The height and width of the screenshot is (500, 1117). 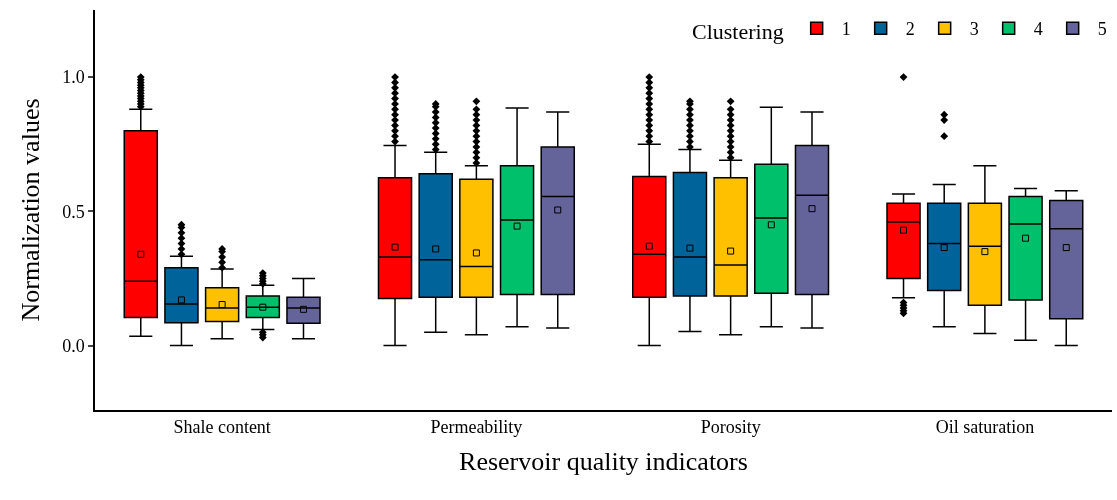 What do you see at coordinates (730, 427) in the screenshot?
I see `x-tick-label: Porosity` at bounding box center [730, 427].